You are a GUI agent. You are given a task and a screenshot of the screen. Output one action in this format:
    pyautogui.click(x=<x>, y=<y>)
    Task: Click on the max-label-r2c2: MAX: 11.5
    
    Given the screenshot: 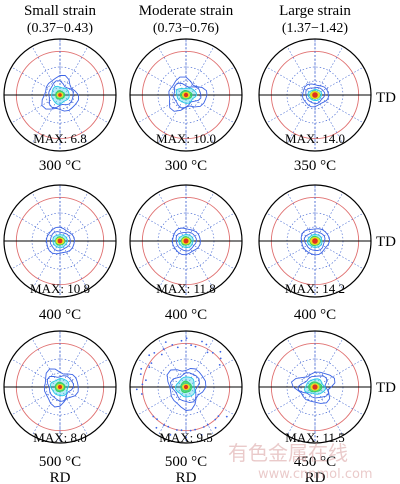 What is the action you would take?
    pyautogui.click(x=314, y=437)
    